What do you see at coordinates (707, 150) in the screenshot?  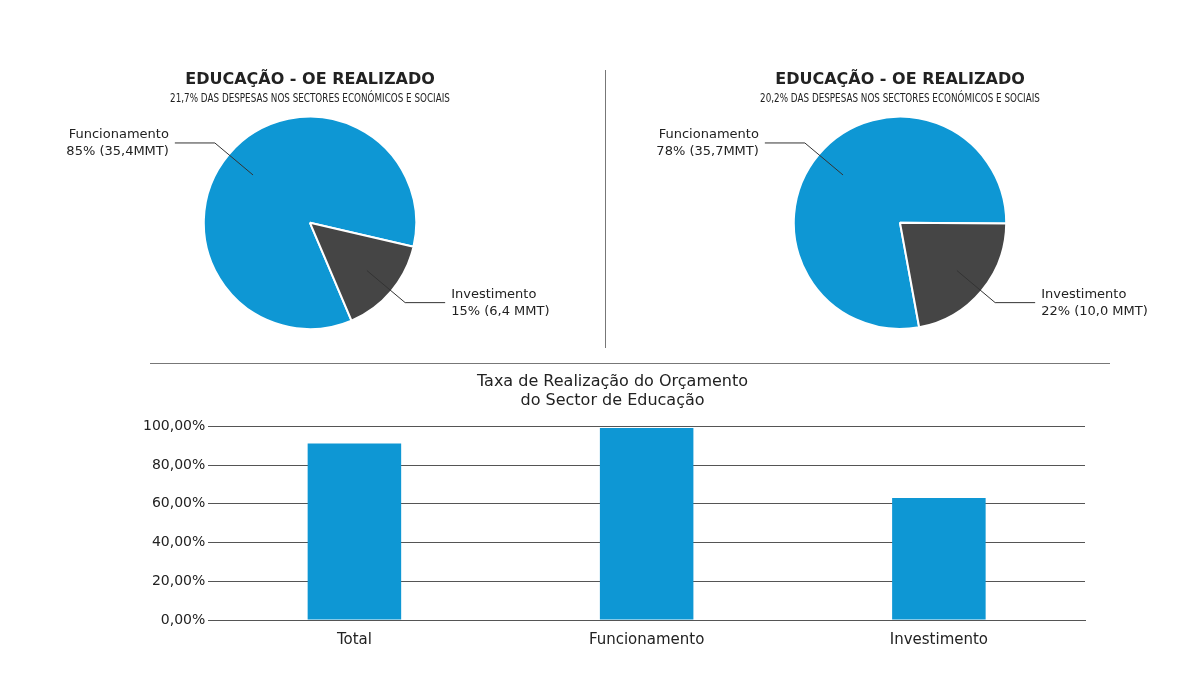 I see `data-label: 78% (35,7MMT)` at bounding box center [707, 150].